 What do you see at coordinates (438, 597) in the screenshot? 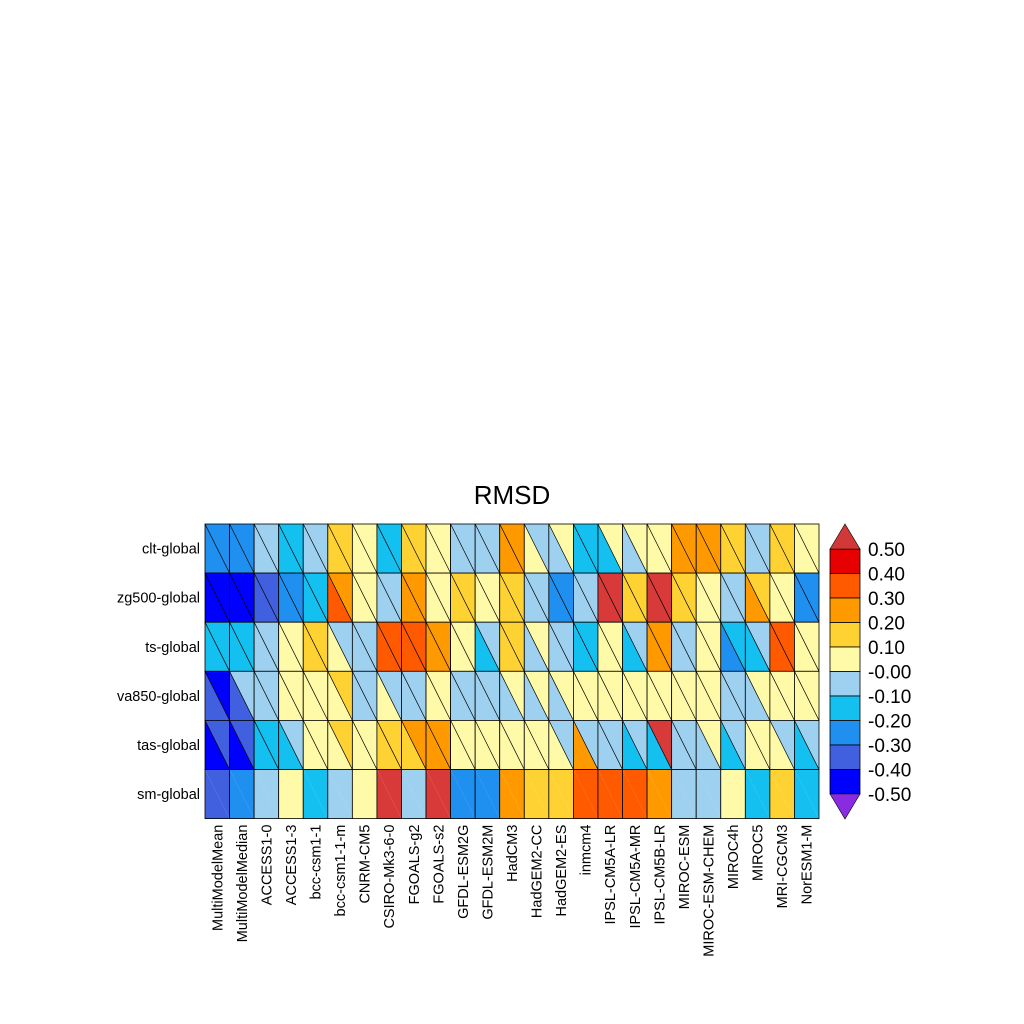
I see `cell-1-9-divider` at bounding box center [438, 597].